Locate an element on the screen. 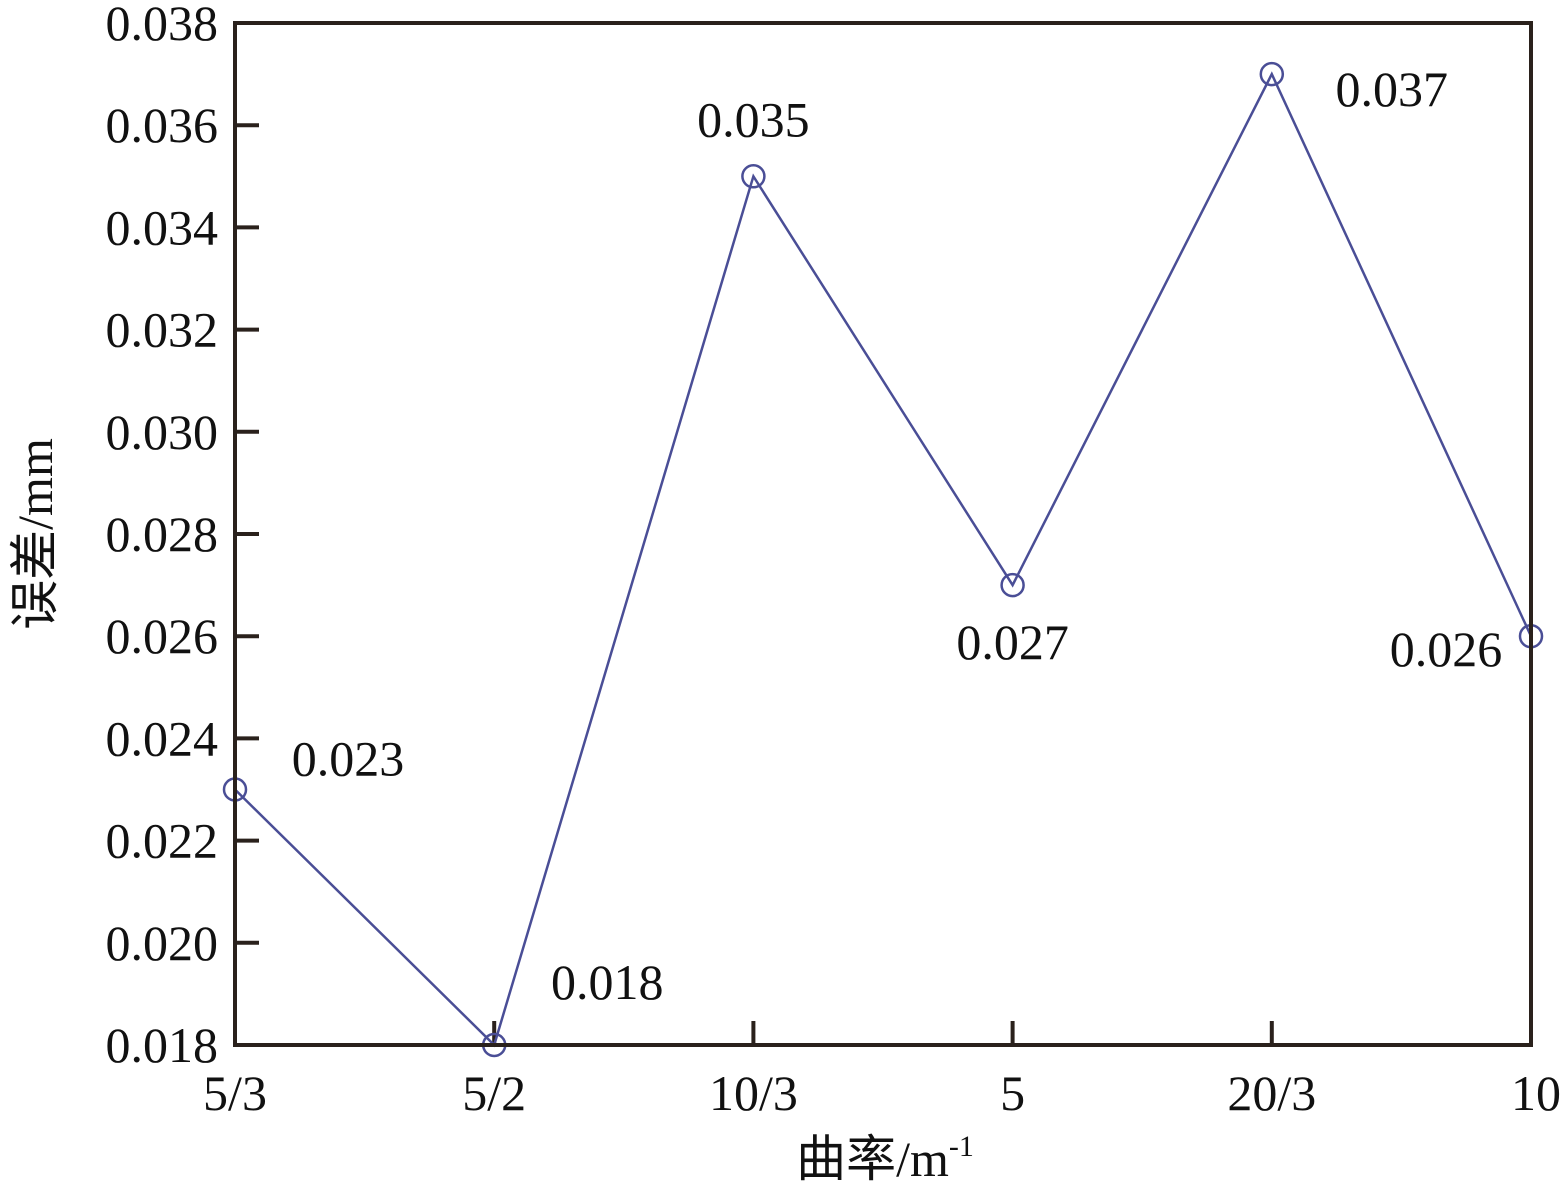 The width and height of the screenshot is (1563, 1192). y-tick-label: 0.030 is located at coordinates (162, 432).